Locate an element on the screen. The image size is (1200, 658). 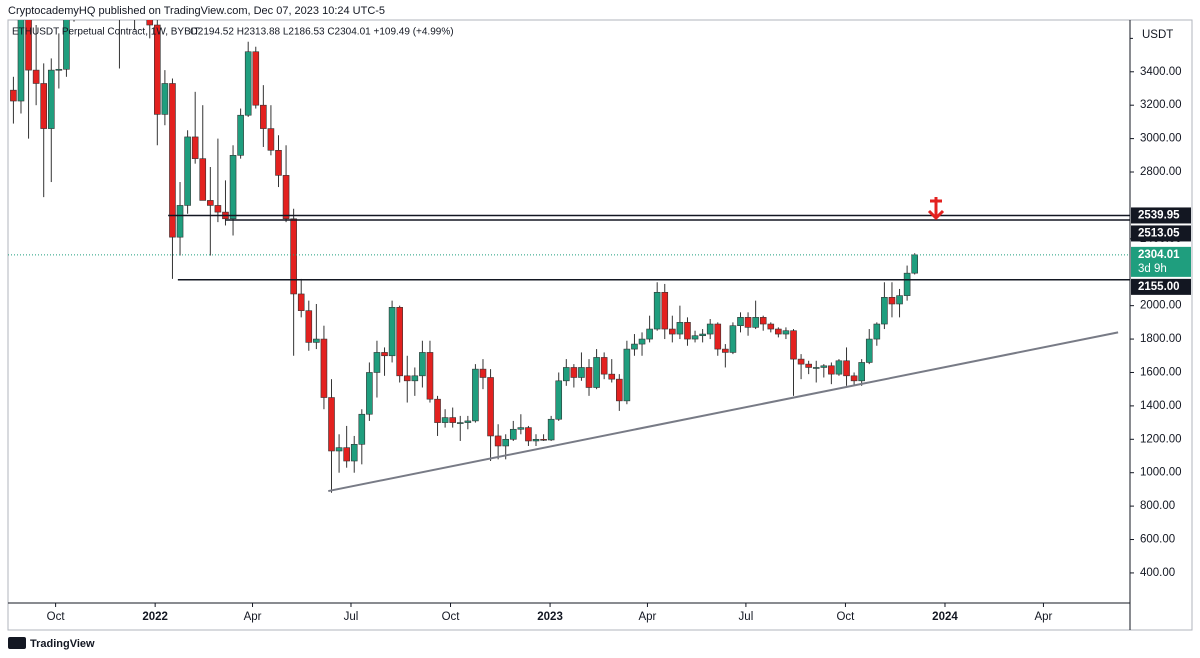
x-tick-label: 2022 is located at coordinates (155, 617).